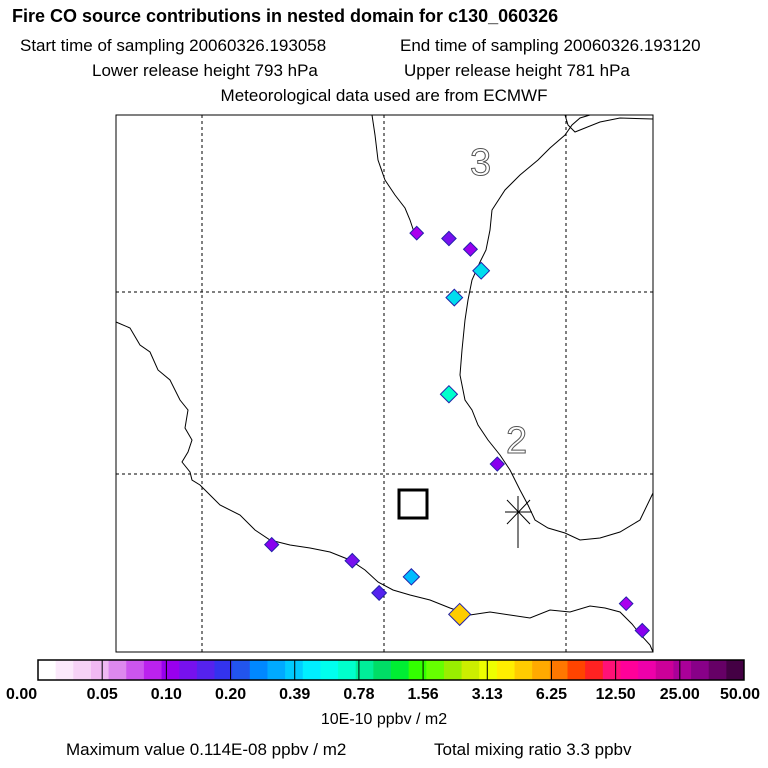 The image size is (768, 768). Describe the element at coordinates (551, 694) in the screenshot. I see `colorbar-tick-label: 6.25` at that location.